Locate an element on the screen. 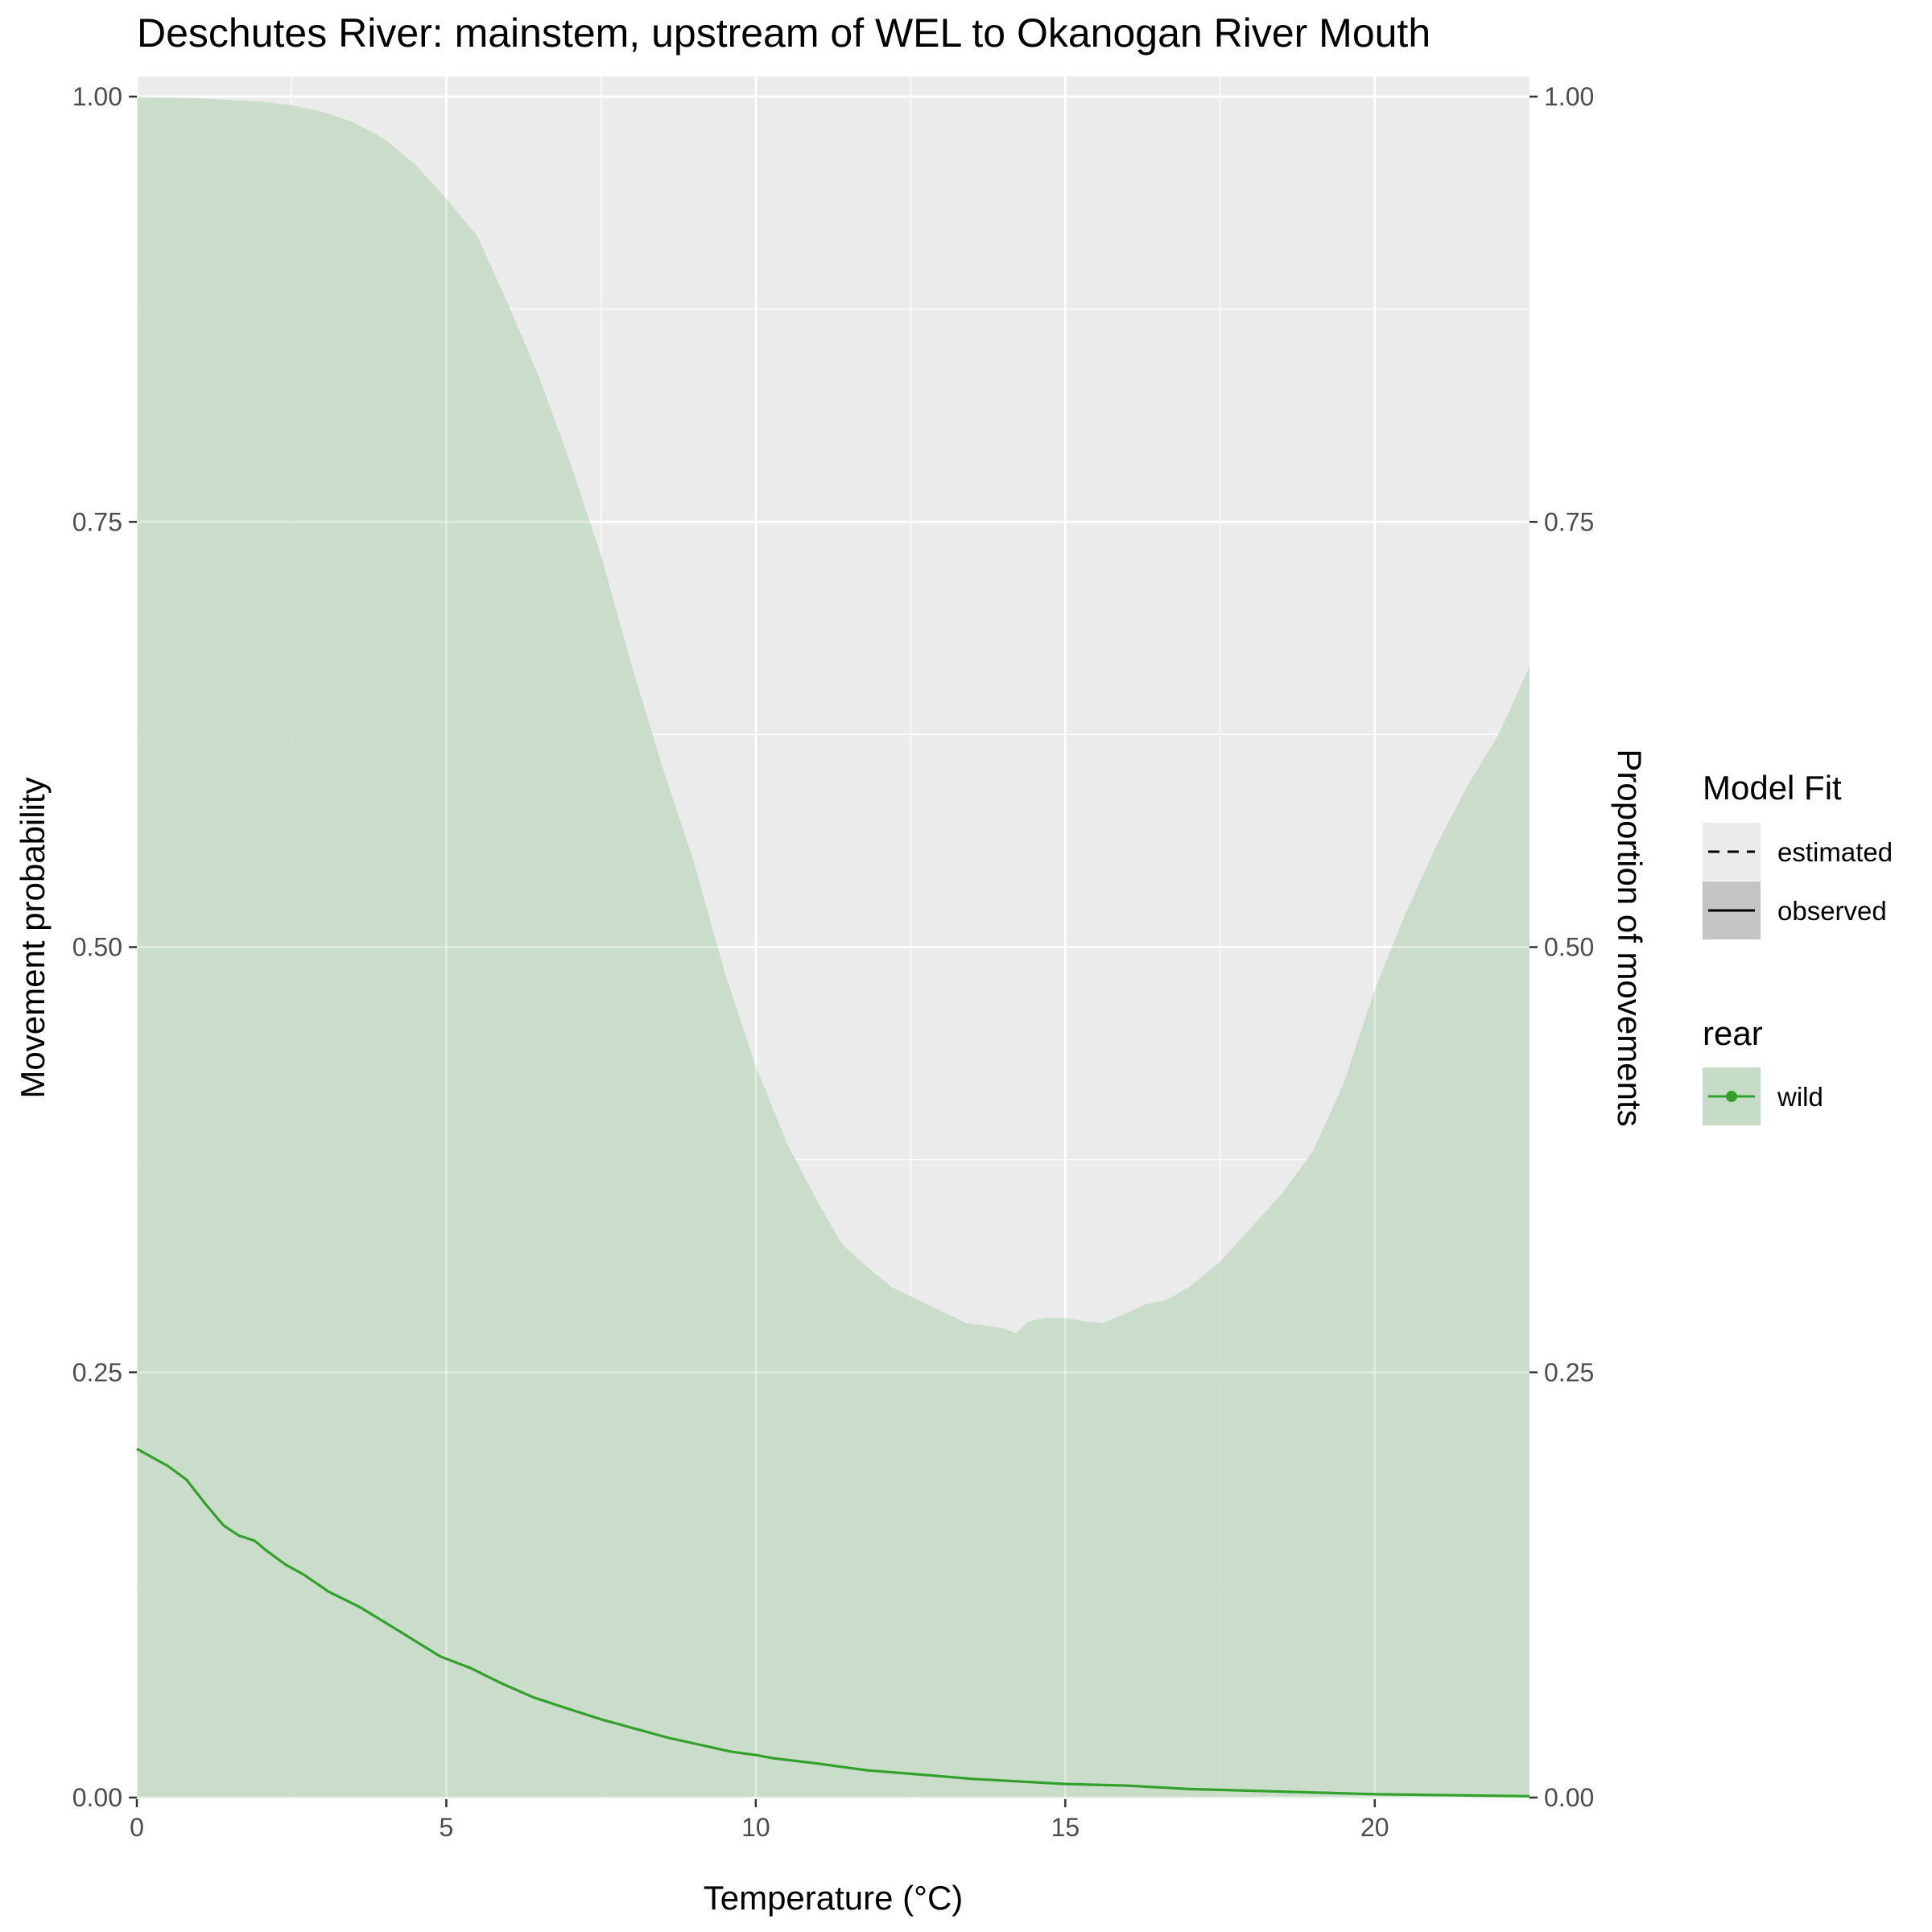  right-y-tick-label: 0.00 is located at coordinates (1569, 1797).